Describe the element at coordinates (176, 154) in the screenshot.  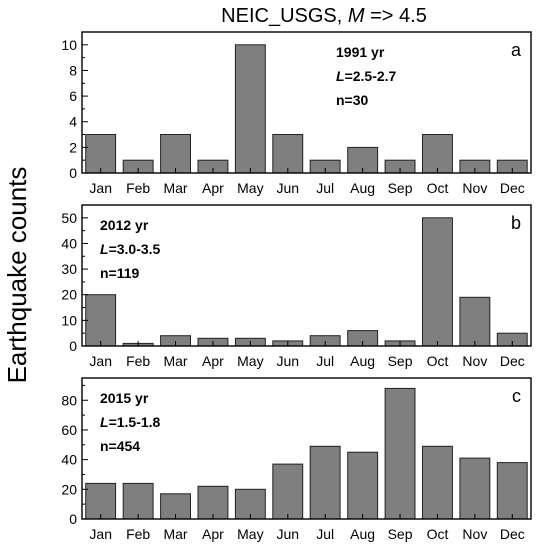
I see `bar-a-mar` at that location.